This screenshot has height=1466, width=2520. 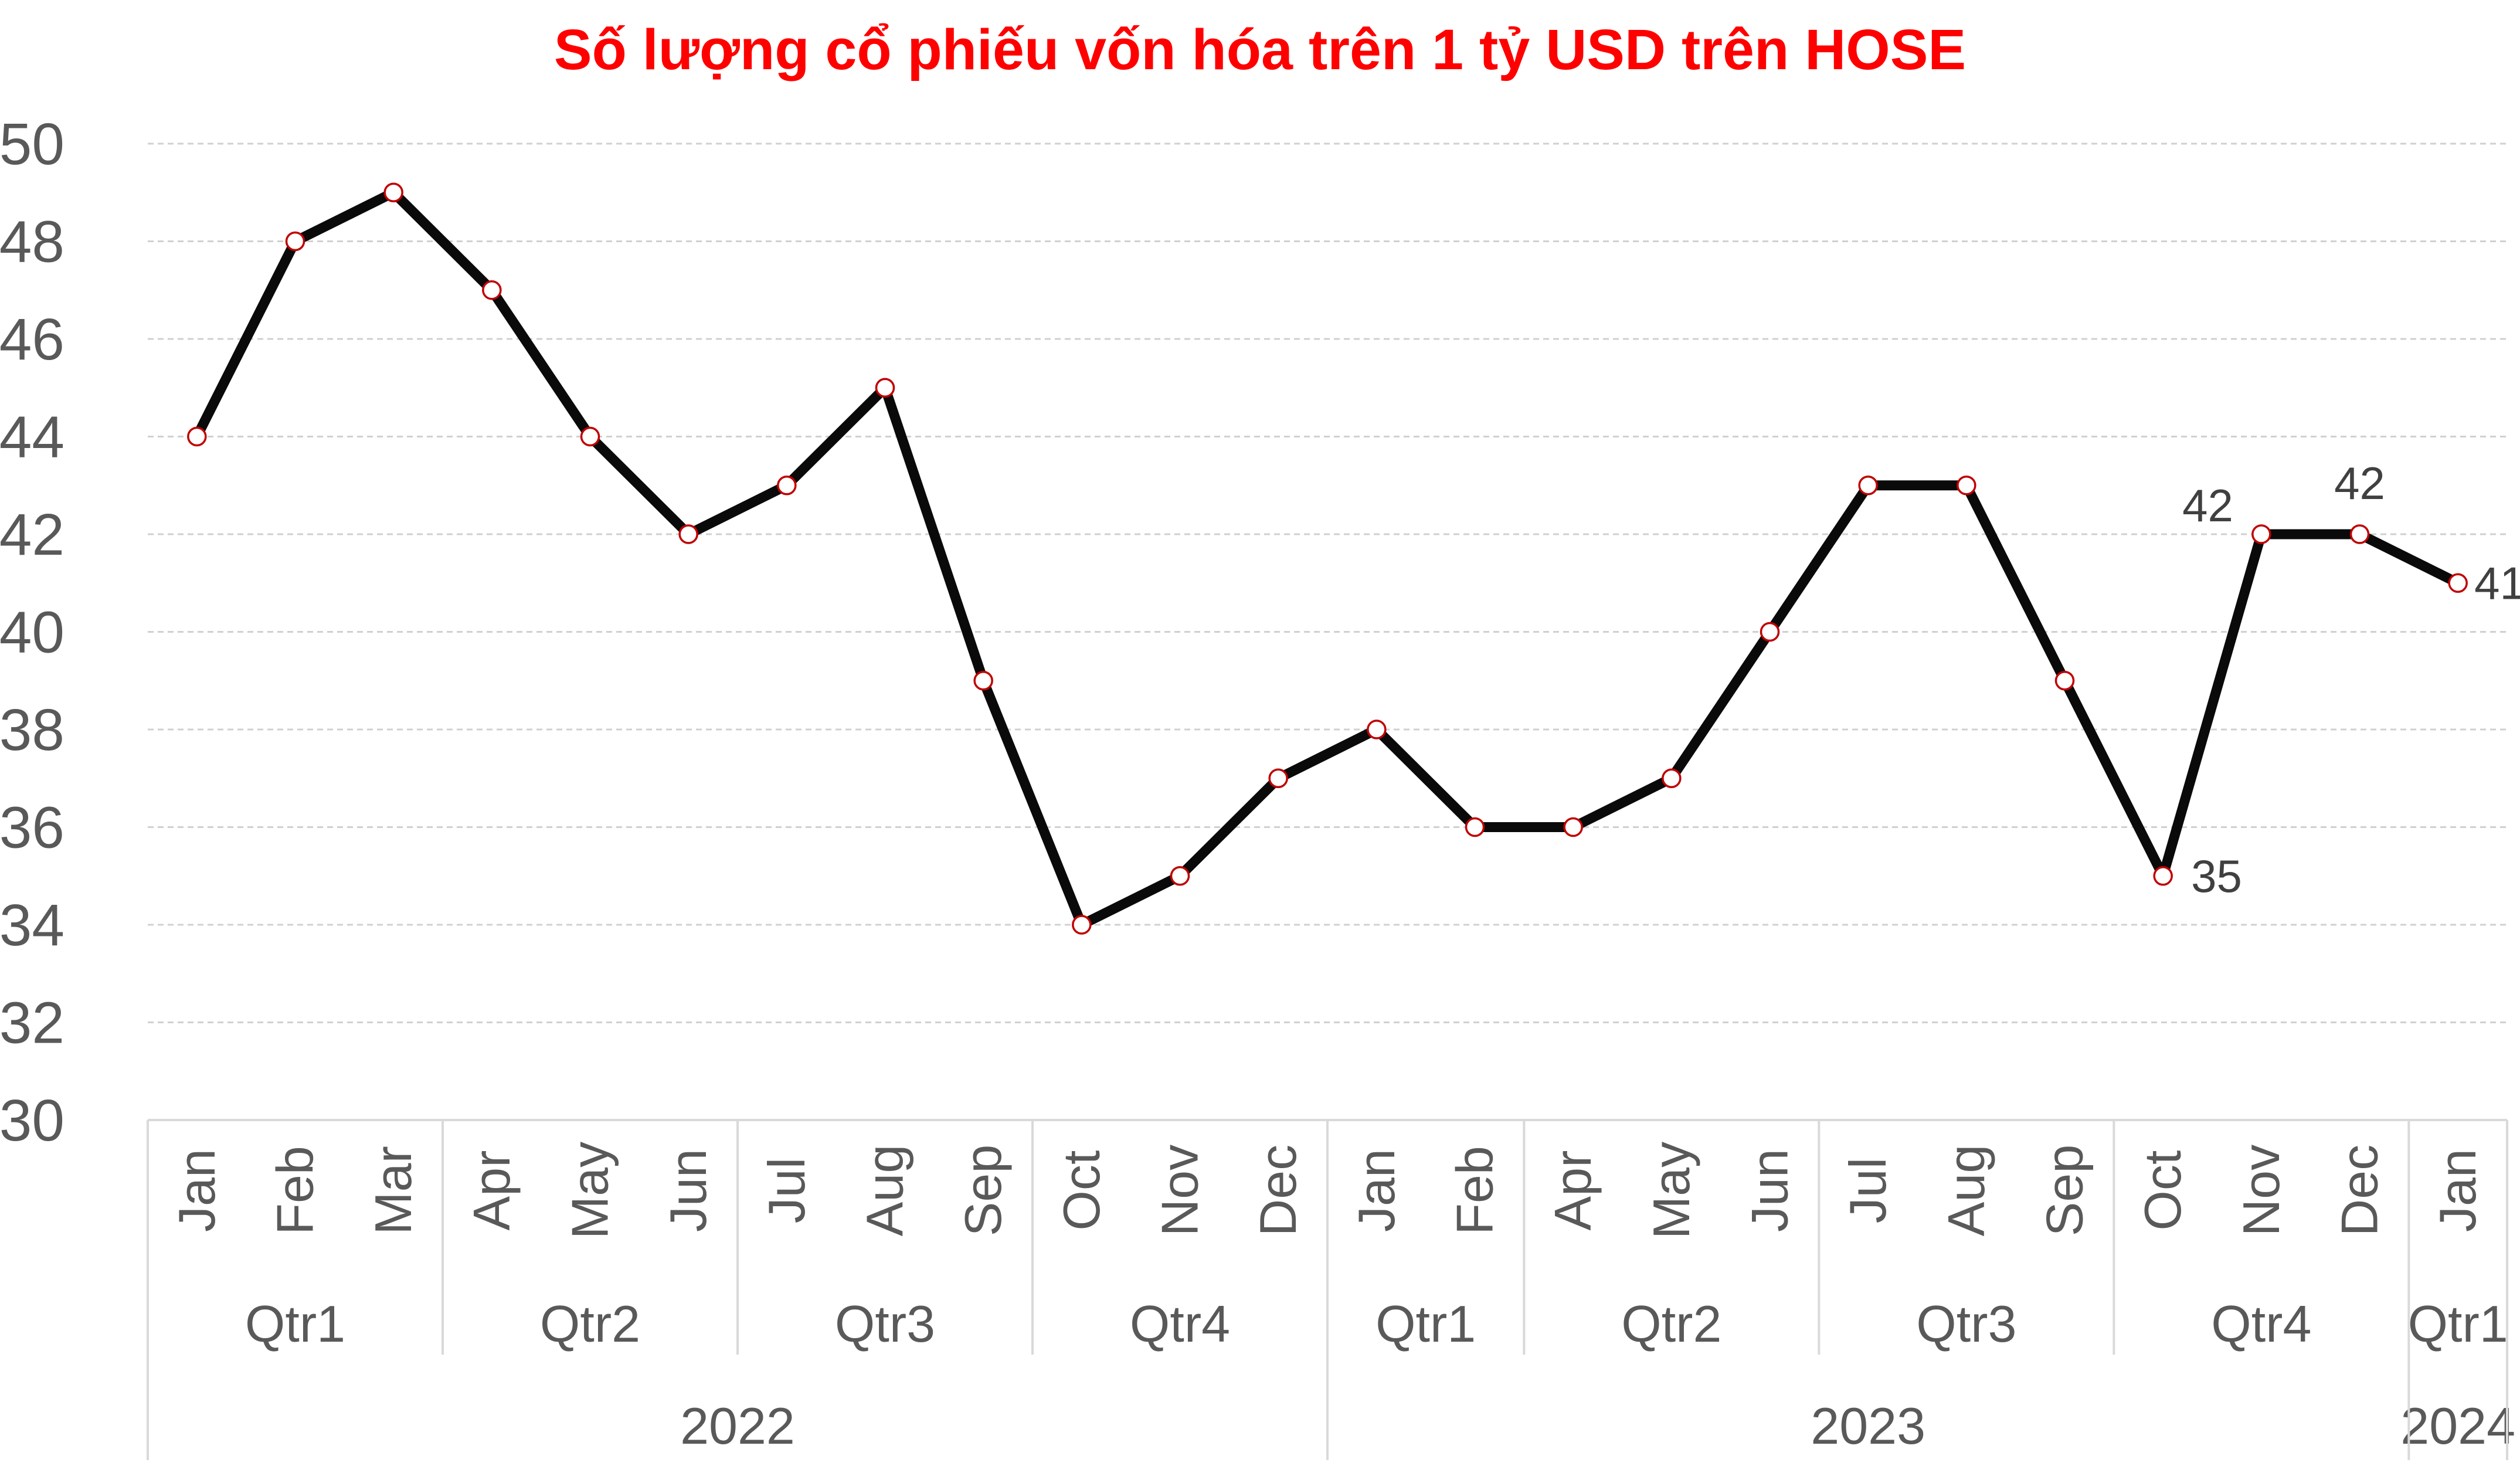 What do you see at coordinates (737, 1426) in the screenshot?
I see `year-label: 2022` at bounding box center [737, 1426].